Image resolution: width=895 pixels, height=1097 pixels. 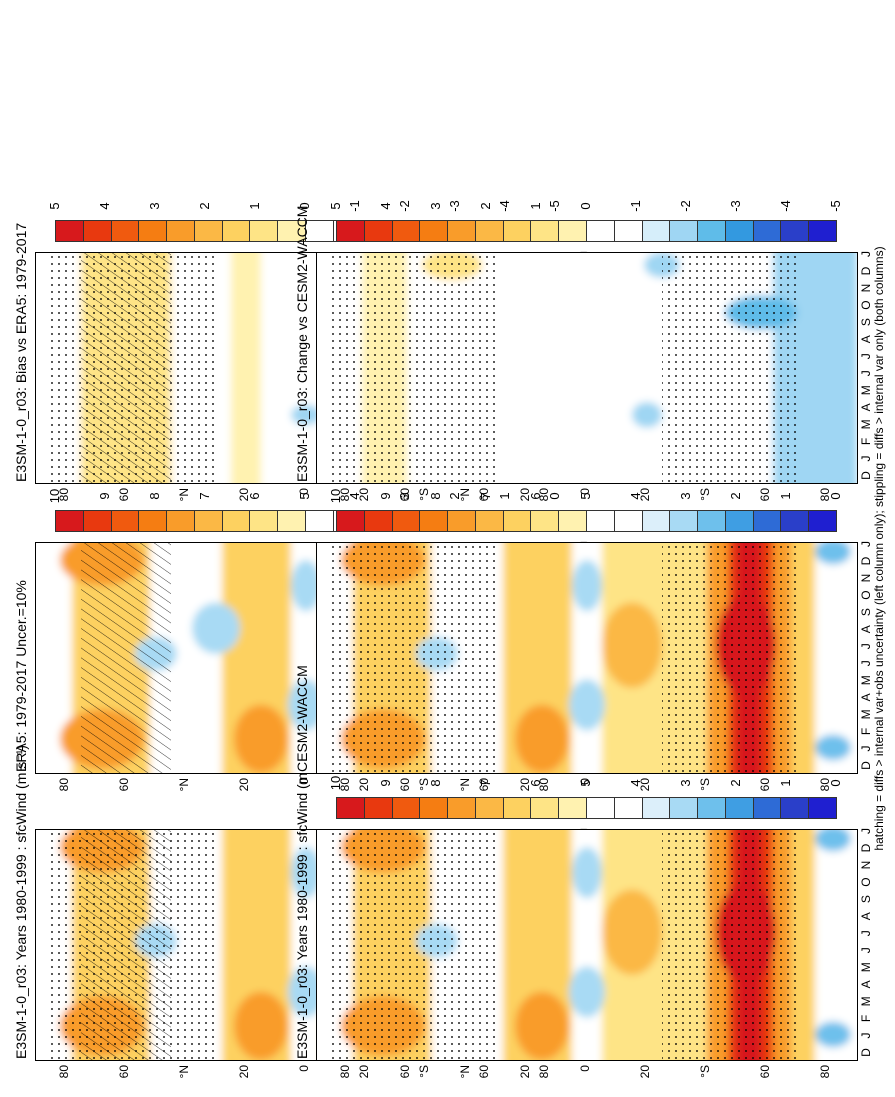 What do you see at coordinates (585, 206) in the screenshot?
I see `colorbar-label: 0` at bounding box center [585, 206].